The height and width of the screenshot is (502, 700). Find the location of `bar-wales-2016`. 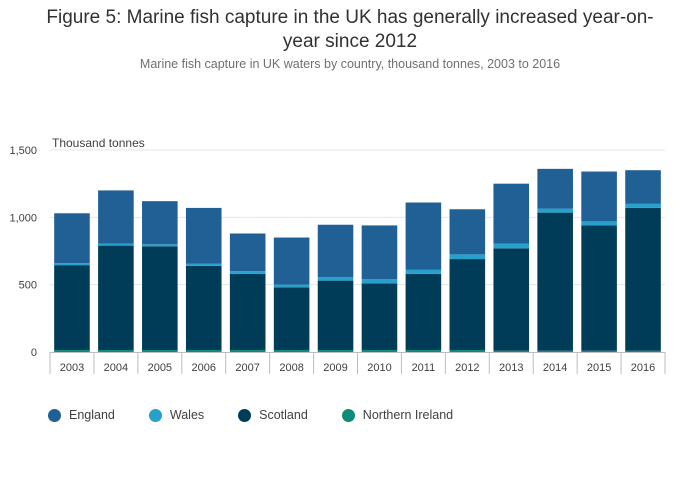

bar-wales-2016 is located at coordinates (643, 205).